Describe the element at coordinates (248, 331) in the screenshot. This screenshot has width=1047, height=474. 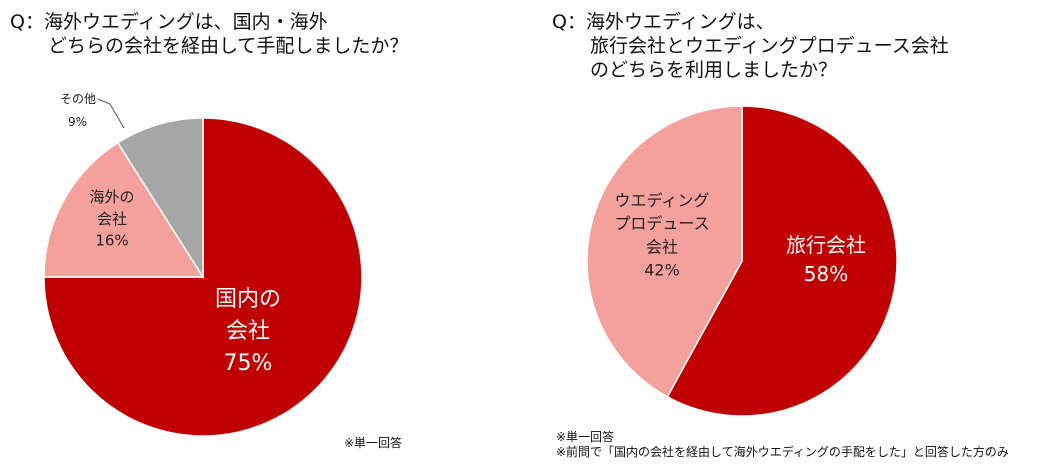
I see `label-domestic: 国内の会社 75%` at that location.